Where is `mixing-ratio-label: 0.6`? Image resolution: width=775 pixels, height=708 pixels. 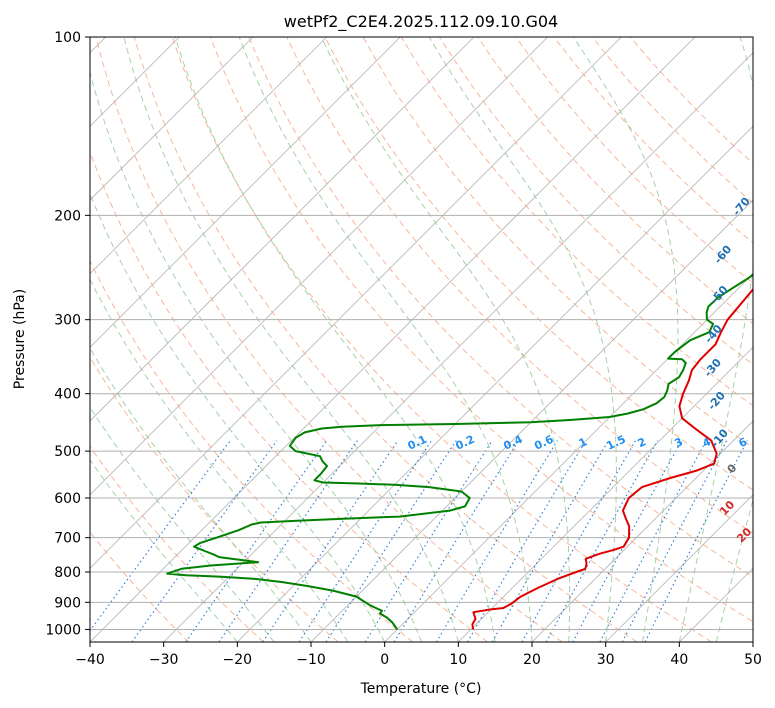 mixing-ratio-label: 0.6 is located at coordinates (543, 443).